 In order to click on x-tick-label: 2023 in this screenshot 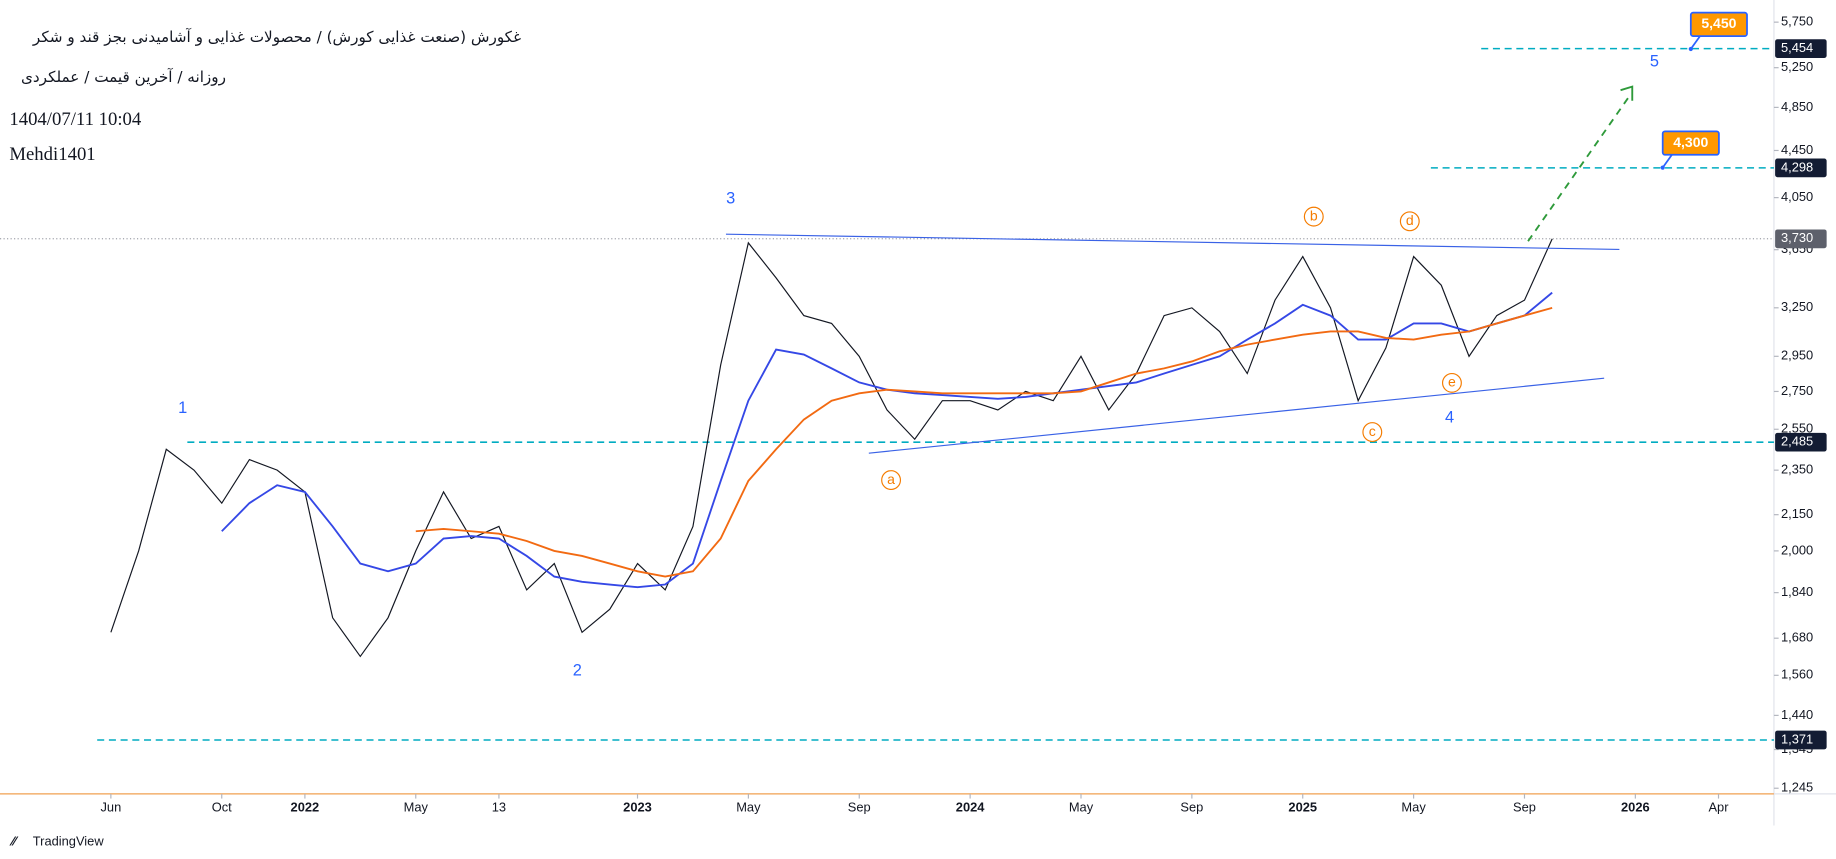, I will do `click(637, 806)`.